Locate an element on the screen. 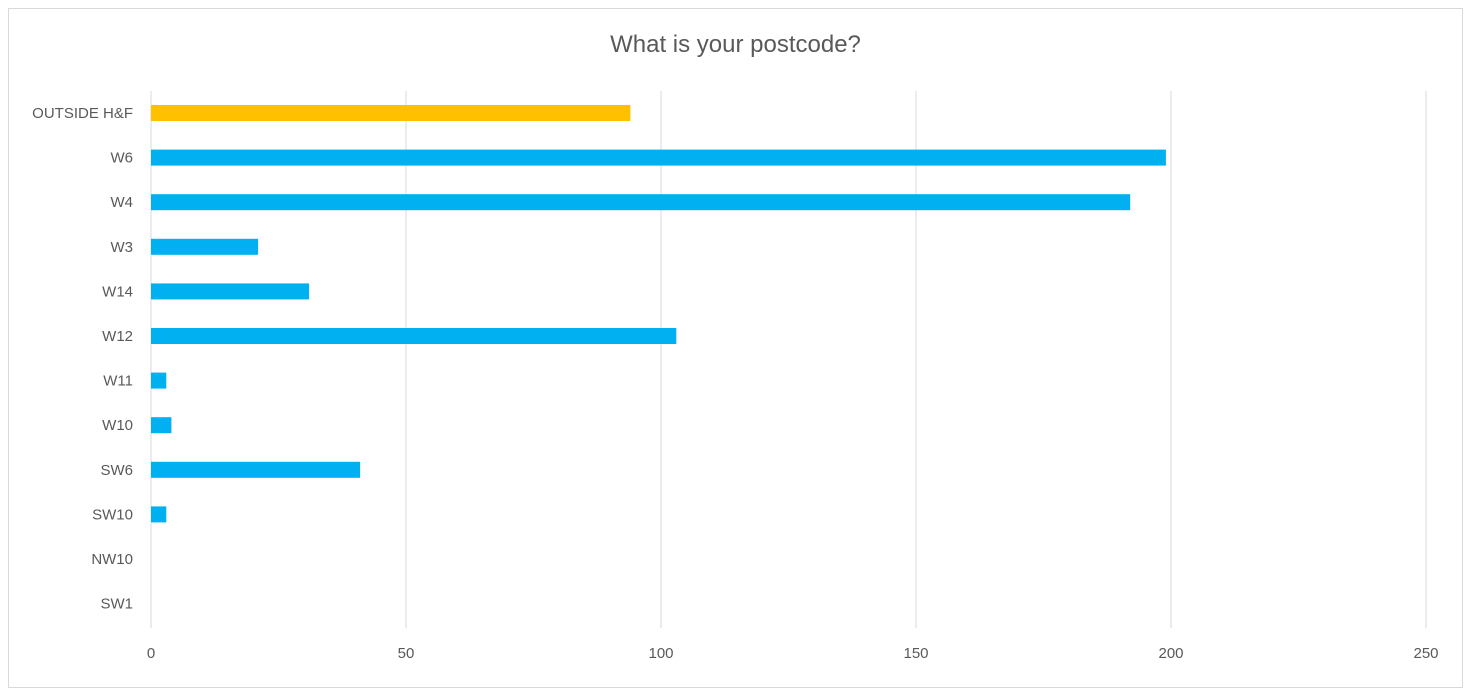  category-label: SW10 is located at coordinates (112, 514).